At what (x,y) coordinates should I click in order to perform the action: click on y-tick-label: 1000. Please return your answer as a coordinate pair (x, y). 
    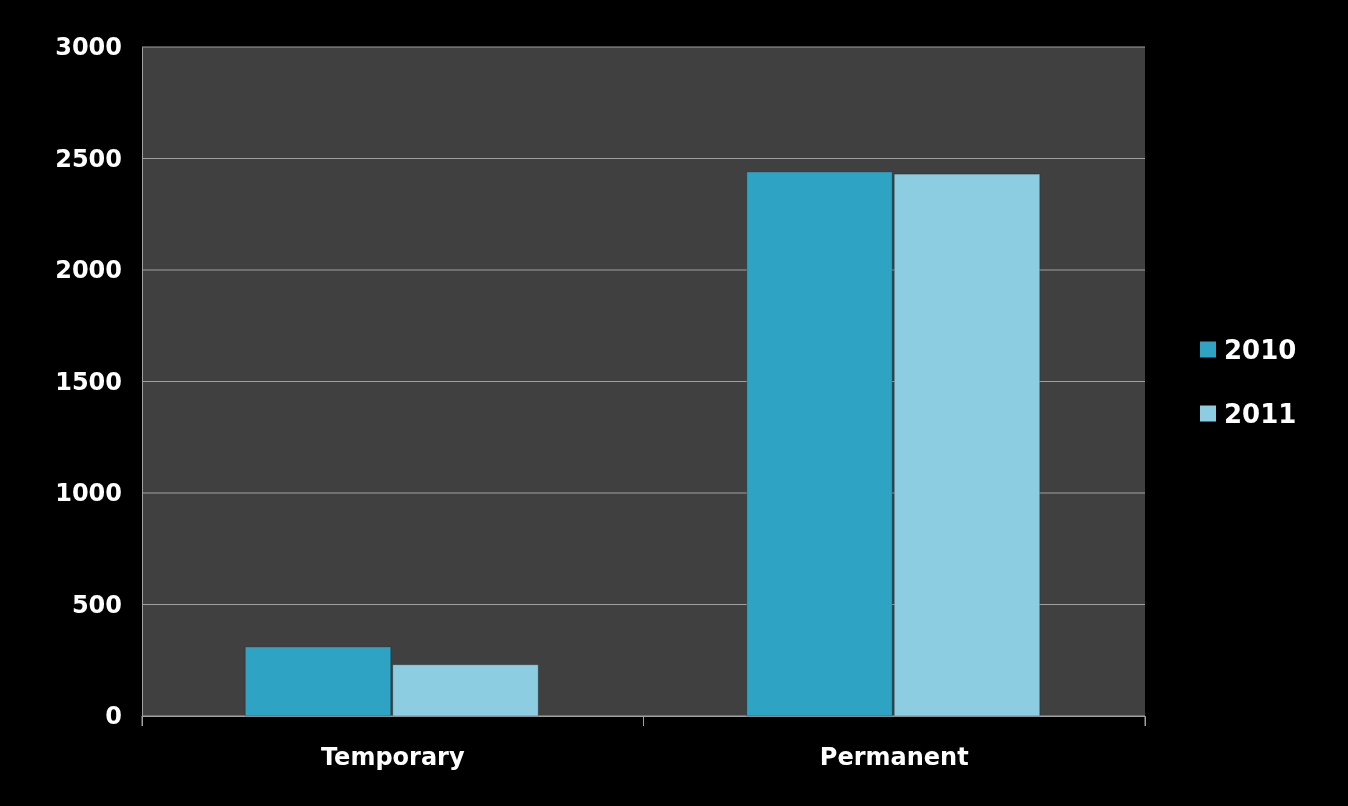
    Looking at the image, I should click on (88, 493).